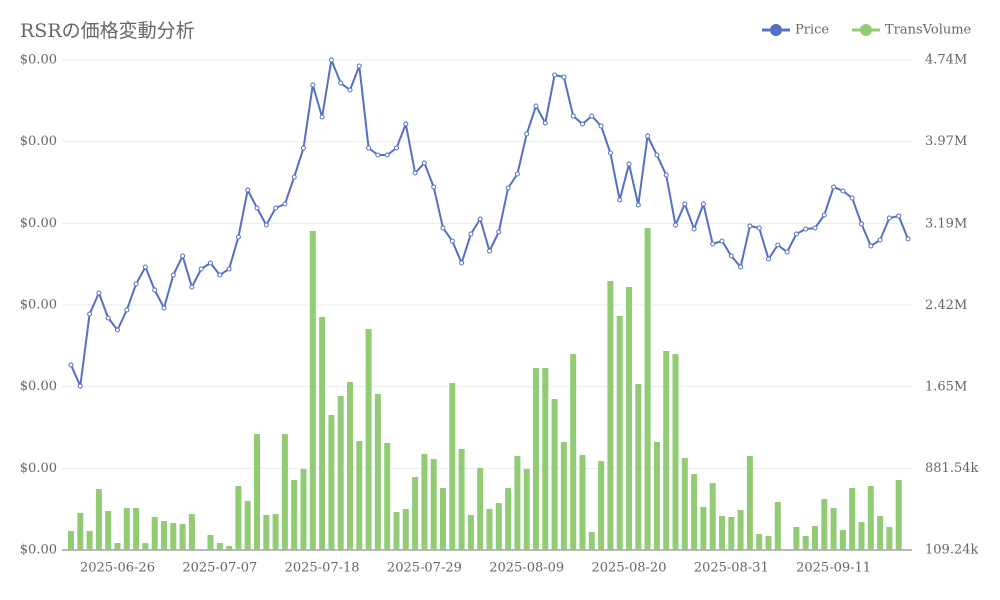 The image size is (1000, 600). I want to click on x-tick-label: 2025-08-09, so click(526, 568).